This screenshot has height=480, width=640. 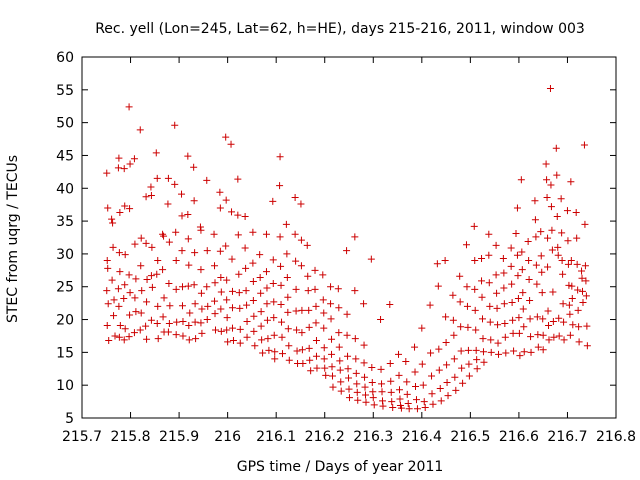 I want to click on x-tick-label: 216.6, so click(x=519, y=437).